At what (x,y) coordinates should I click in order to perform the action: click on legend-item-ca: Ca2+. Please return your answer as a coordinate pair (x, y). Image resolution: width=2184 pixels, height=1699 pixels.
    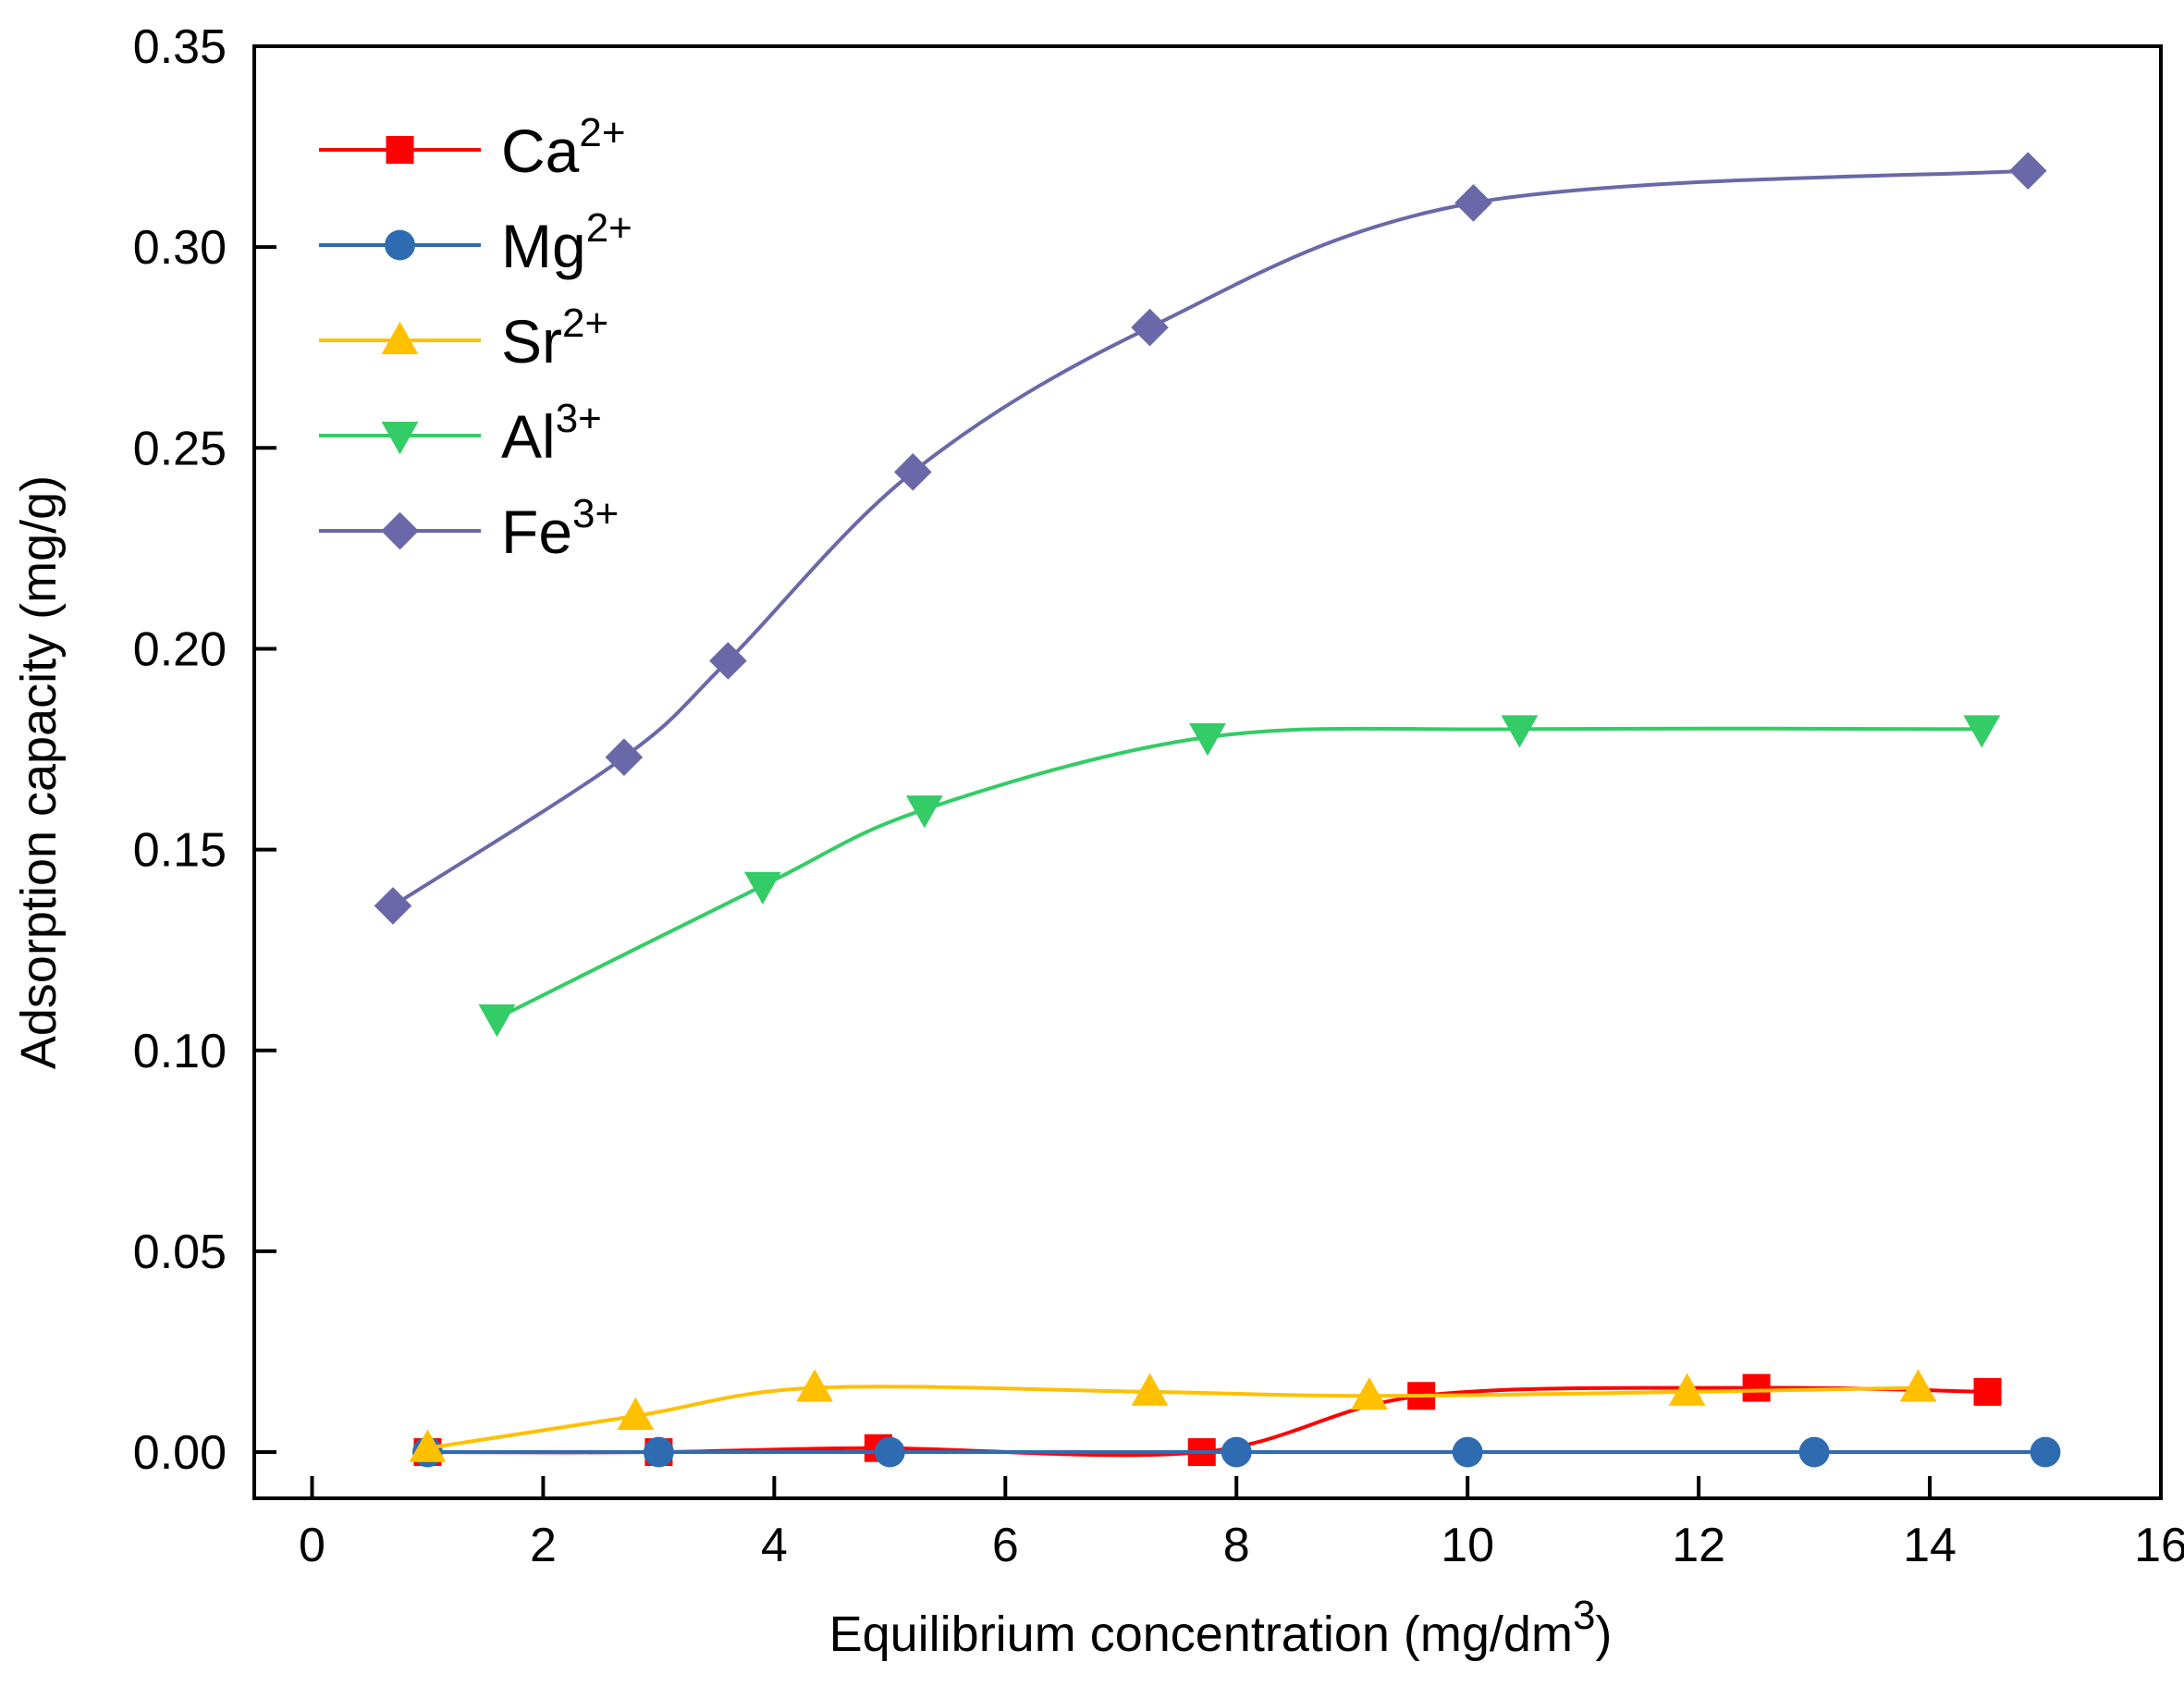
    Looking at the image, I should click on (472, 147).